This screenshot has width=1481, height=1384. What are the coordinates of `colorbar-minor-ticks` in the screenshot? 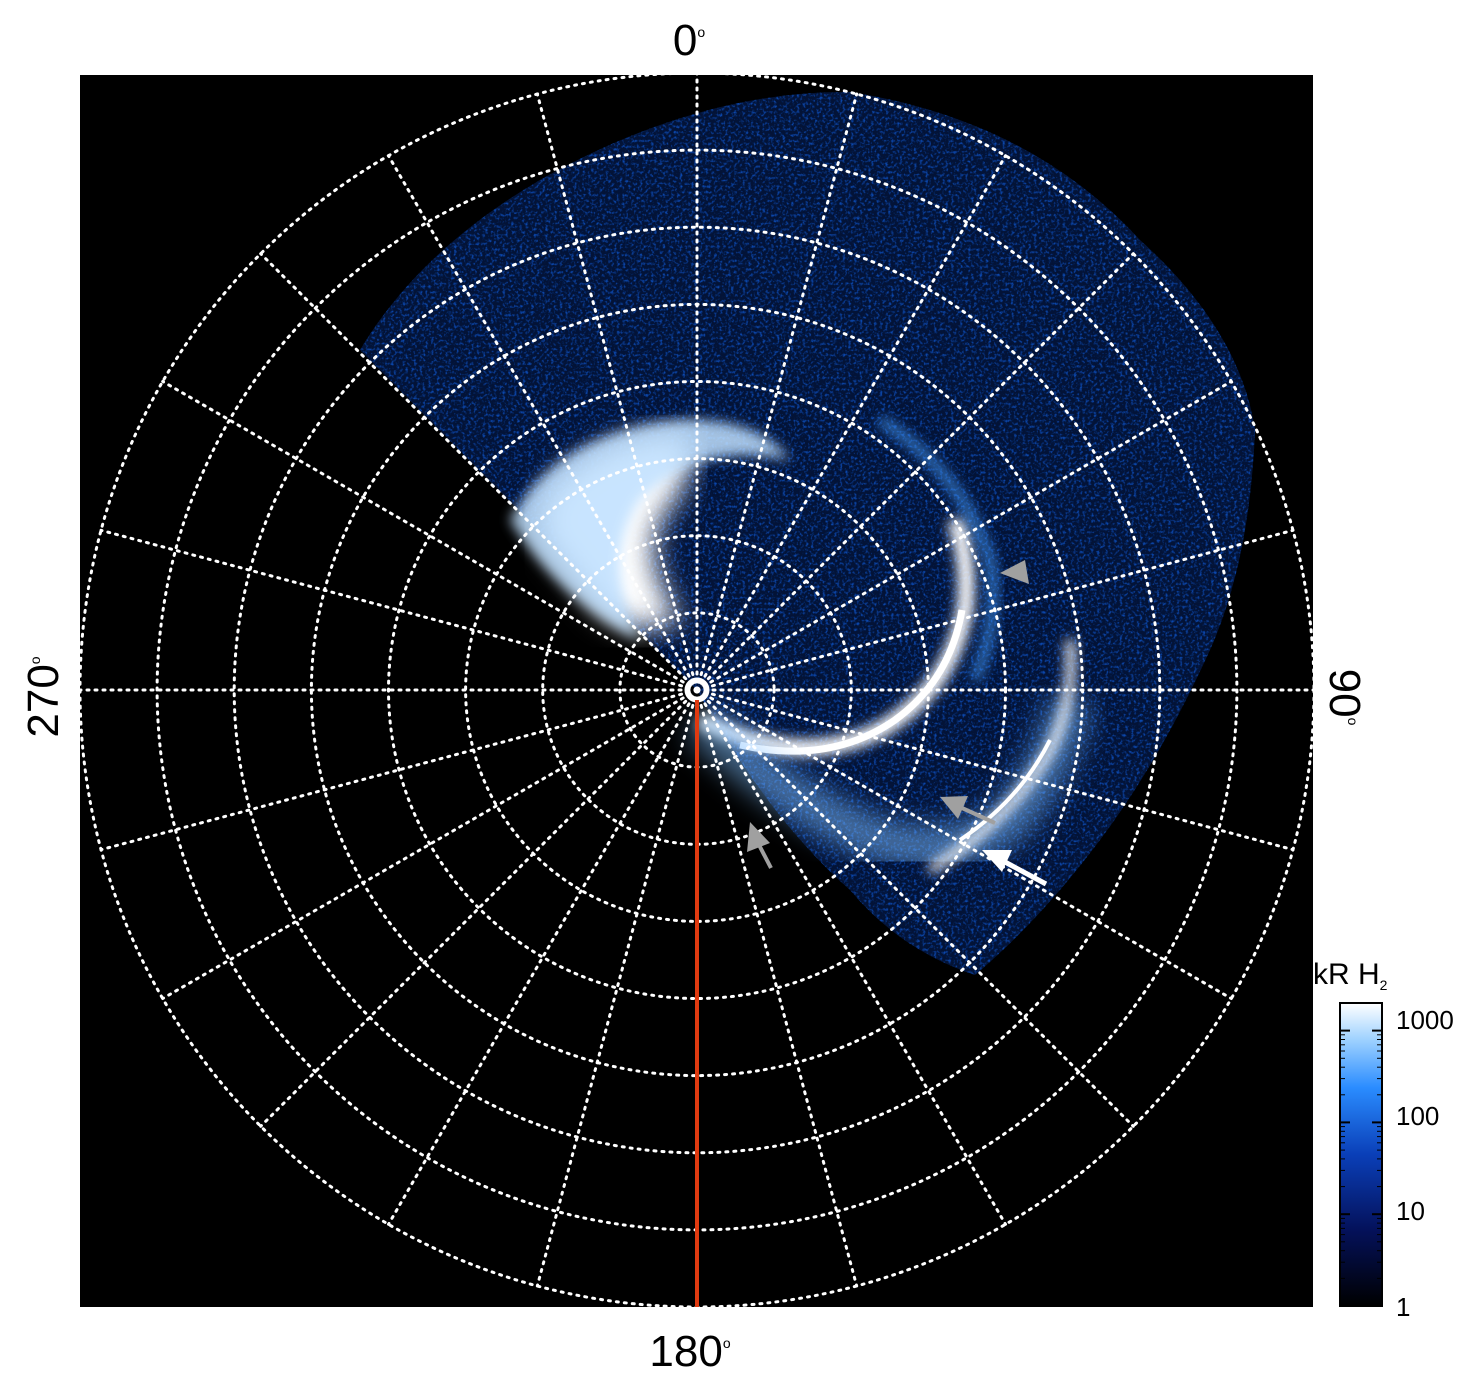 It's located at (1361, 1154).